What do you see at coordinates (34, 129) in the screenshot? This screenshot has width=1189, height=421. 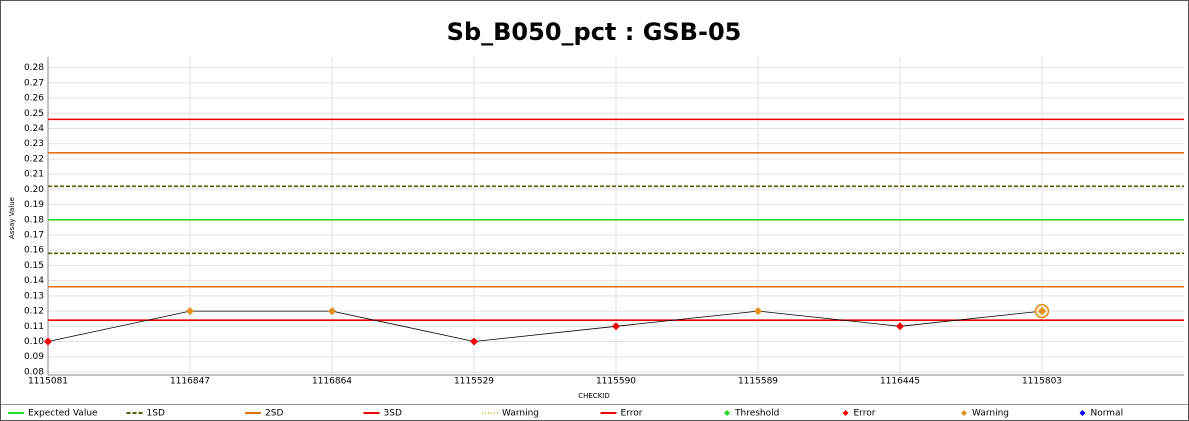 I see `y-tick-label: 0.24` at bounding box center [34, 129].